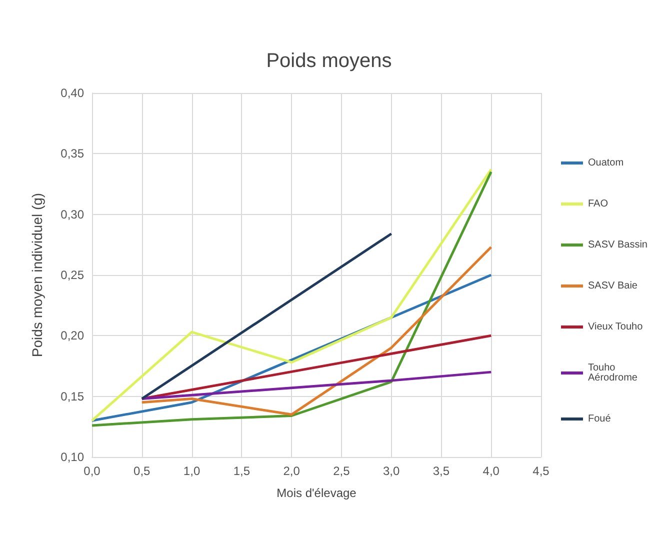 The height and width of the screenshot is (554, 661). I want to click on x-tick-label: 2,0, so click(291, 471).